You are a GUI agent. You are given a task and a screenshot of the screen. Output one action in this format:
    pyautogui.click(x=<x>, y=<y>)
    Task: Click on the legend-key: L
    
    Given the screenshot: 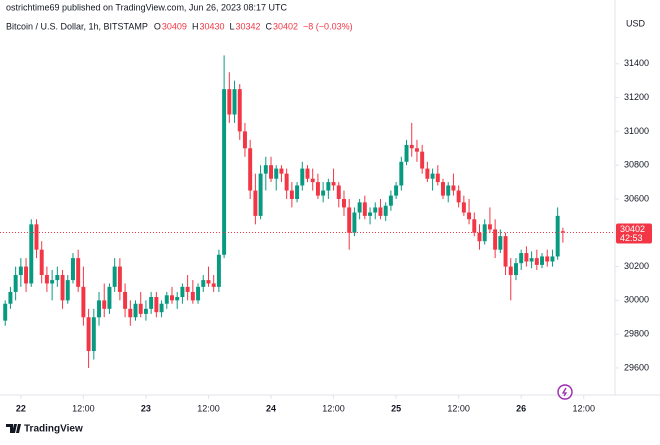 What is the action you would take?
    pyautogui.click(x=231, y=26)
    